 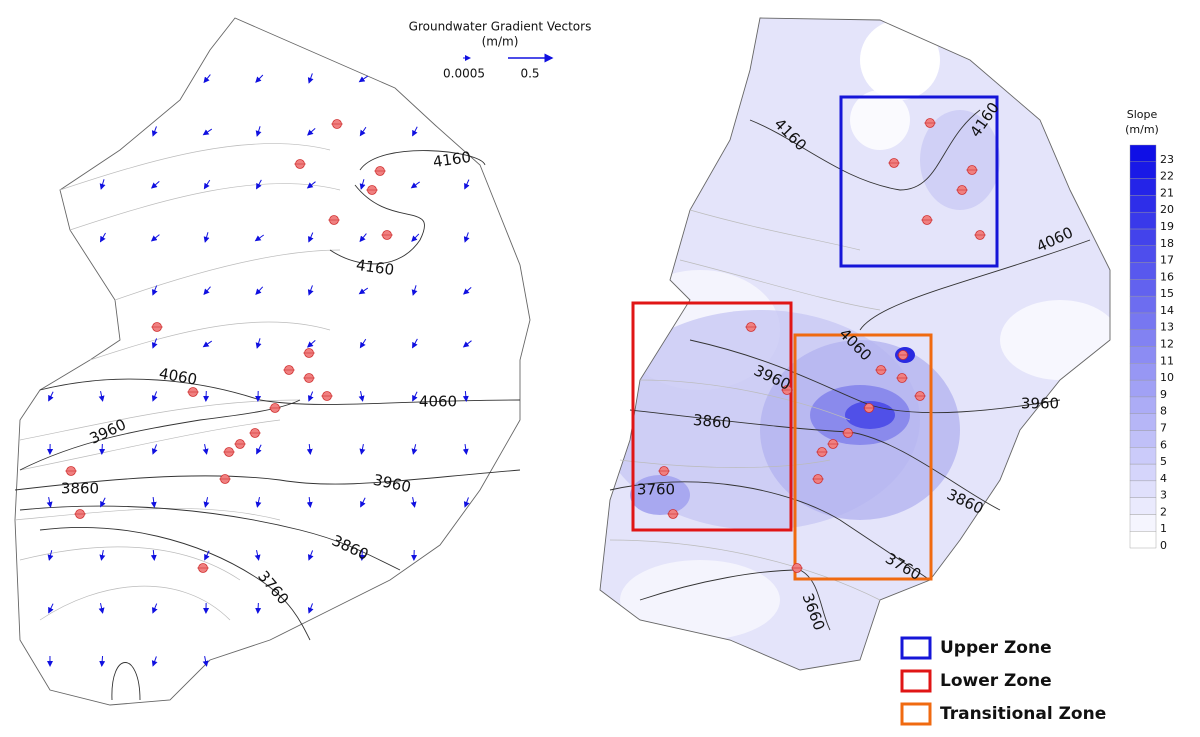 I want to click on slope-label: 3, so click(x=1163, y=495).